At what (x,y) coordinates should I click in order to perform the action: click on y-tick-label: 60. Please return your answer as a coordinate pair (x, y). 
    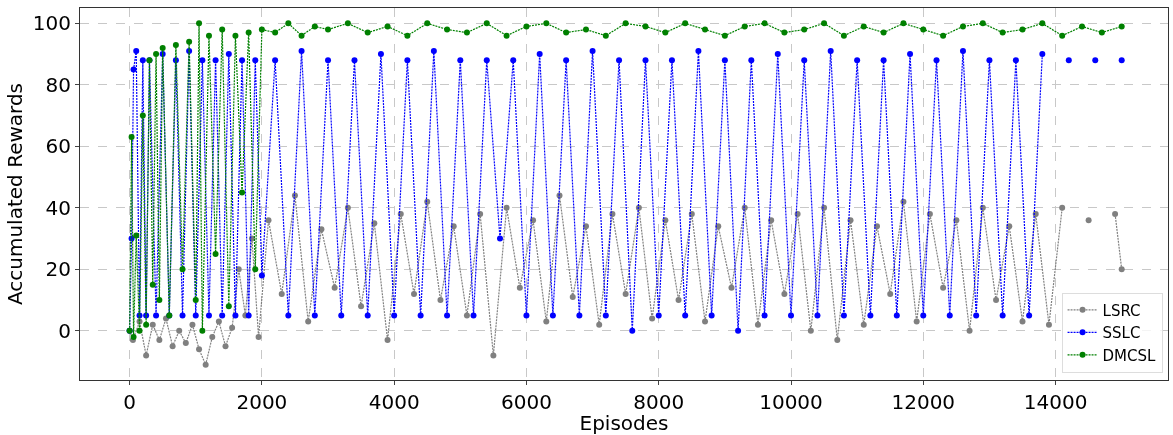
    Looking at the image, I should click on (58, 146).